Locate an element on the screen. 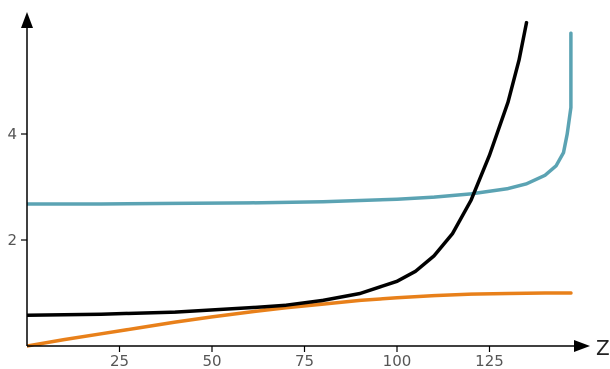 The height and width of the screenshot is (369, 610). x-axis-arrow-icon is located at coordinates (582, 346).